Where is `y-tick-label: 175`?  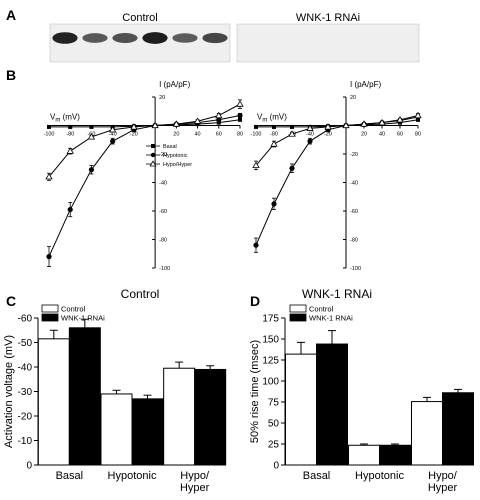
y-tick-label: 175 is located at coordinates (270, 319).